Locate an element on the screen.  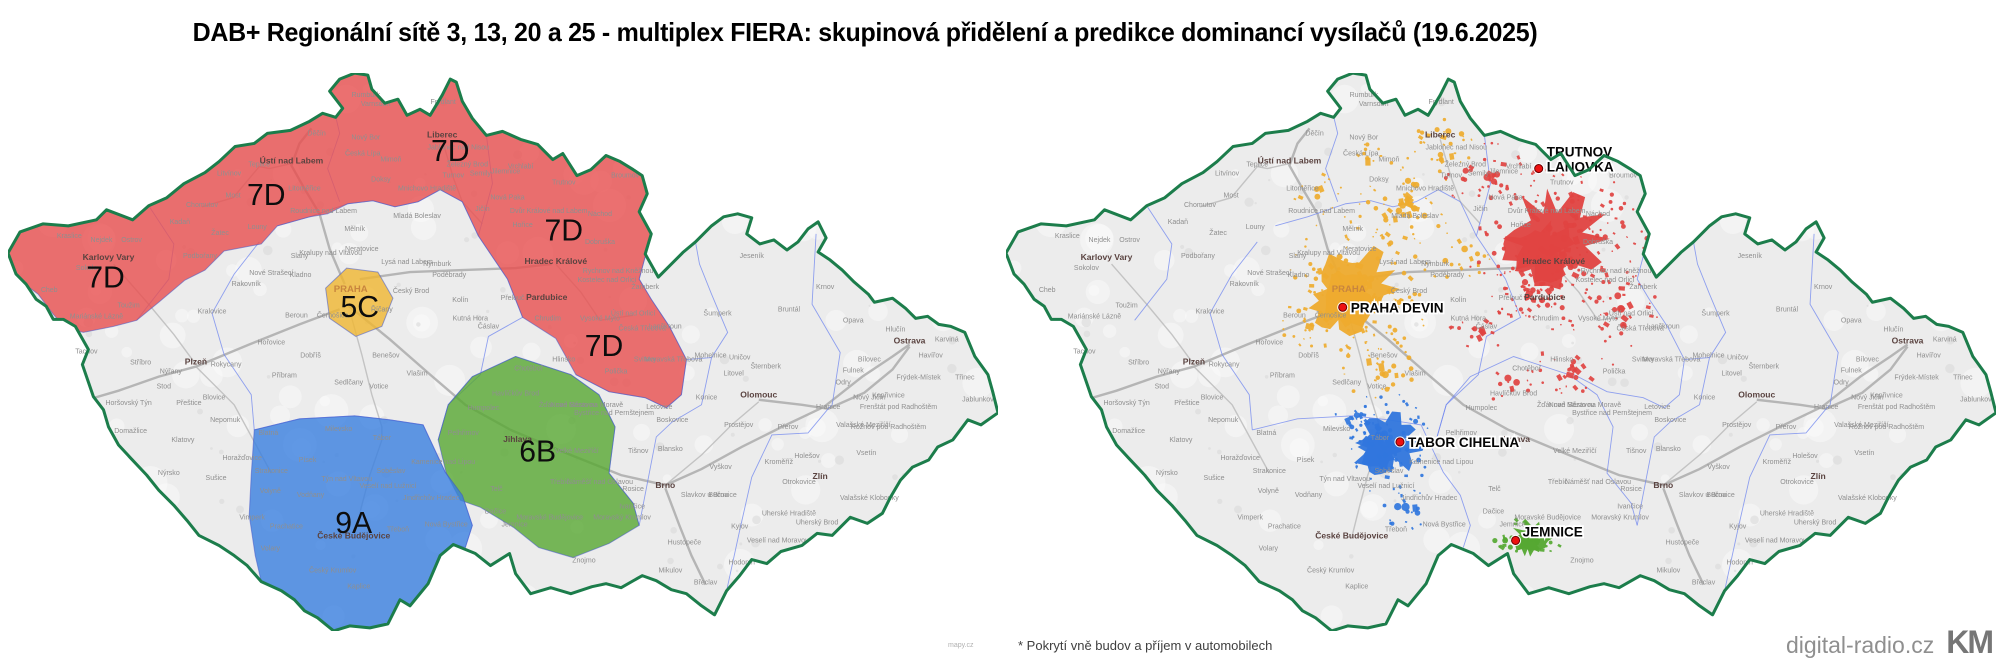
svg-text: Benešov is located at coordinates (386, 356).